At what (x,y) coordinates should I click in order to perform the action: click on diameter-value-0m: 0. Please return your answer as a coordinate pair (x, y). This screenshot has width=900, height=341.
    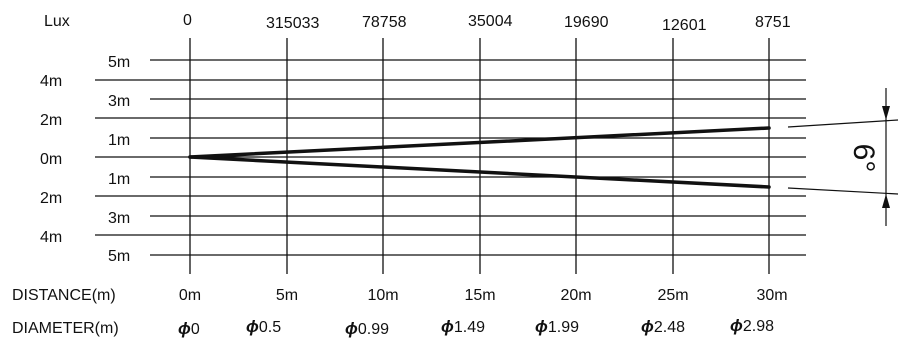
    Looking at the image, I should click on (195, 329).